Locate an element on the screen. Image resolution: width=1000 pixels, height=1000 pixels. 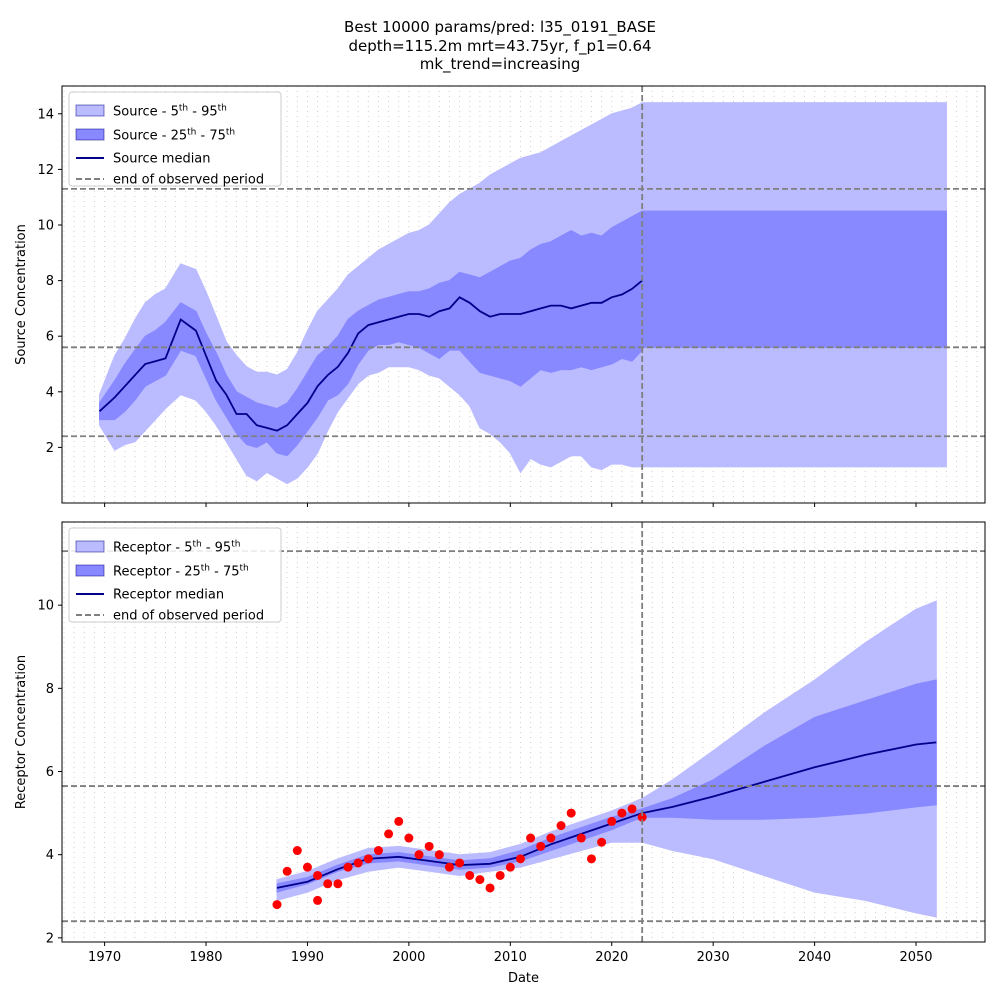
legend-text-part: Receptor - 5 is located at coordinates (152, 548).